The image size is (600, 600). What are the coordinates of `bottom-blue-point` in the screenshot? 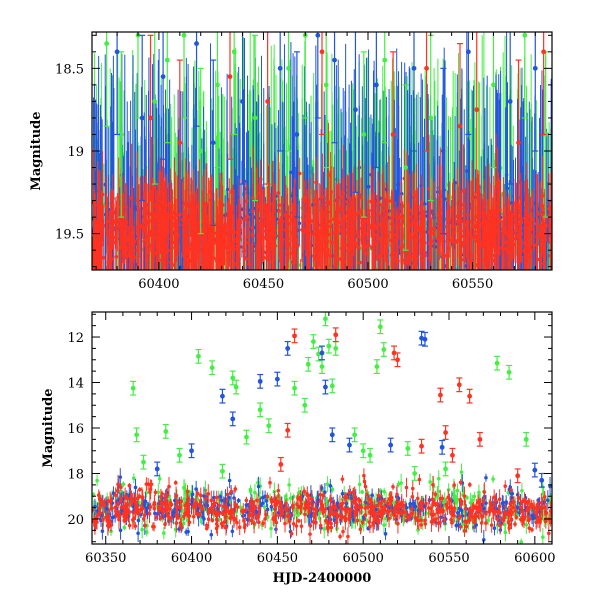 It's located at (429, 500).